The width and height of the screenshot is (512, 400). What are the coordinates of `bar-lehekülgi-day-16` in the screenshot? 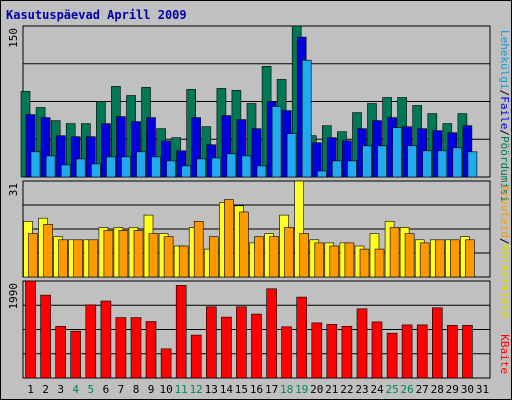 It's located at (261, 171).